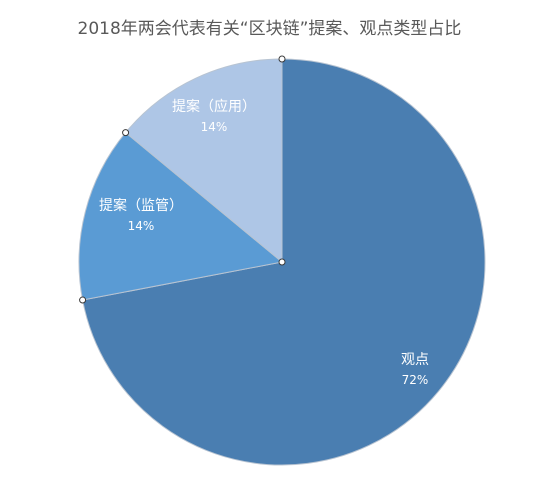 The width and height of the screenshot is (539, 482). What do you see at coordinates (141, 205) in the screenshot?
I see `slice-label-2: 提案（监管）` at bounding box center [141, 205].